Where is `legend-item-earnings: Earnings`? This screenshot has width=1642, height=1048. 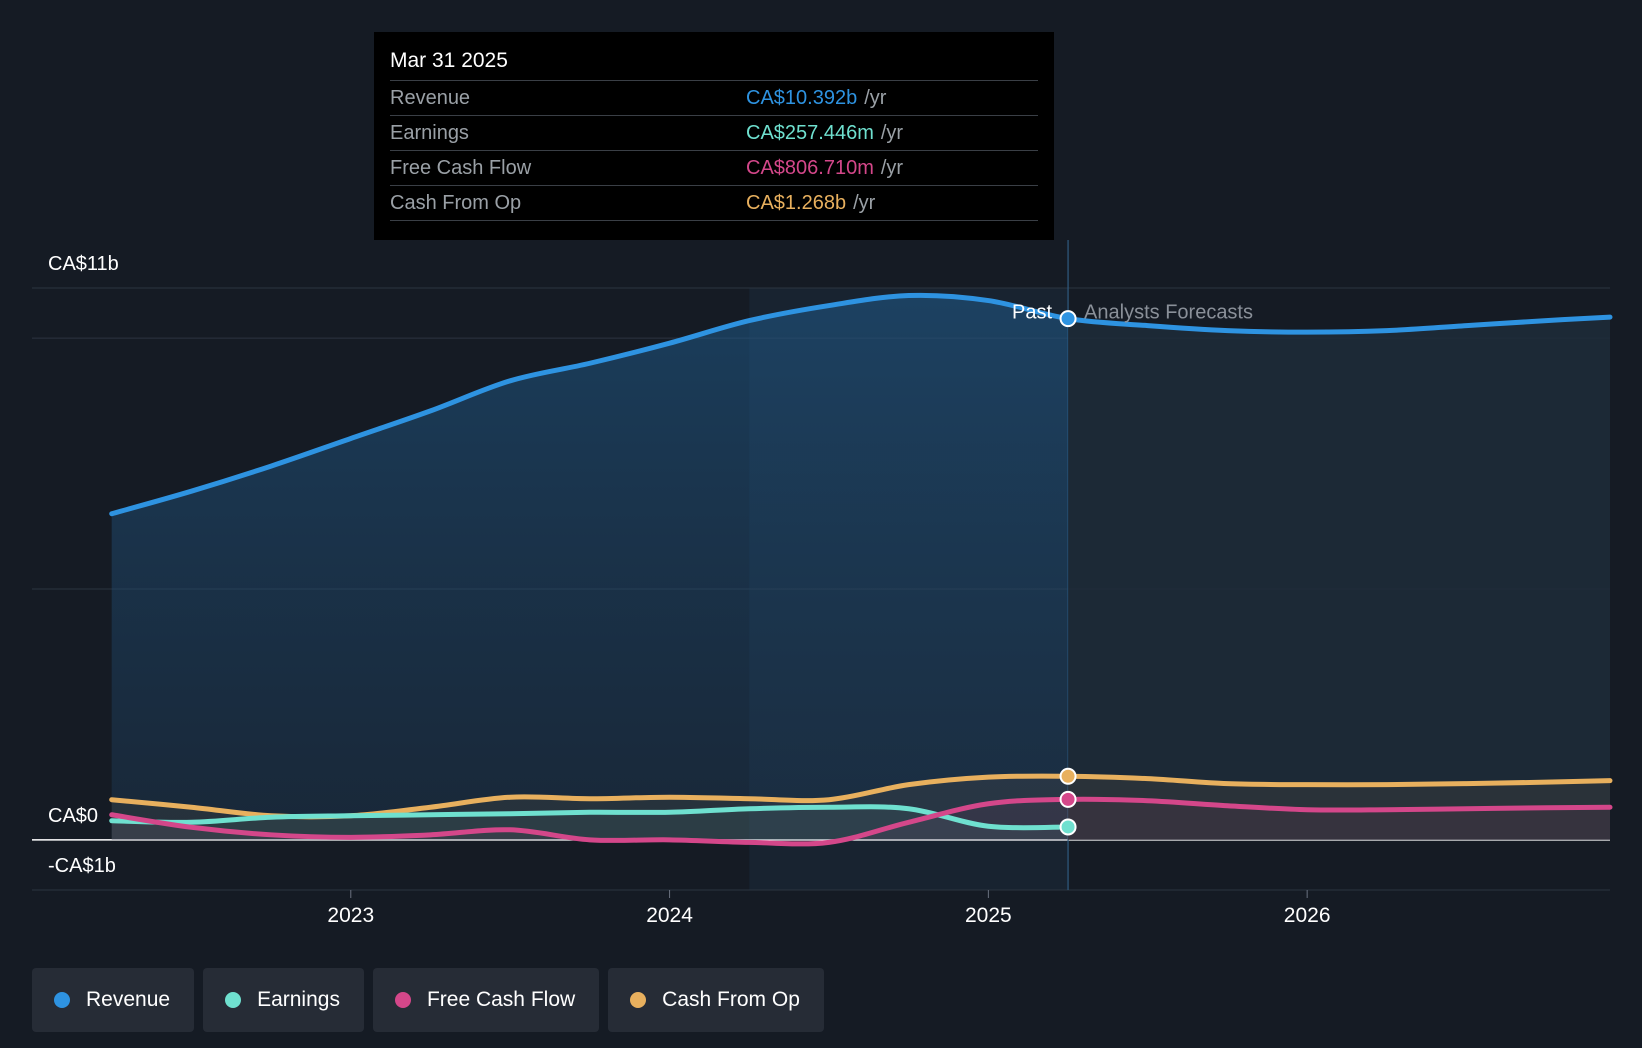
legend-item-earnings: Earnings is located at coordinates (283, 1000).